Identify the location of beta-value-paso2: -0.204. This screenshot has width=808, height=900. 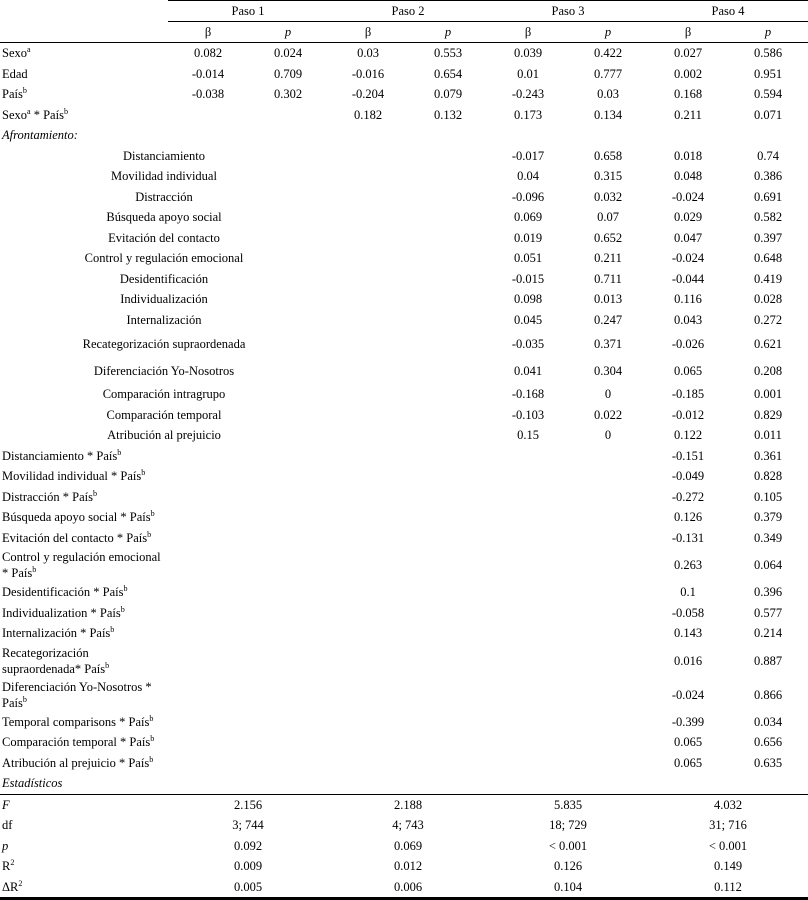
(368, 94).